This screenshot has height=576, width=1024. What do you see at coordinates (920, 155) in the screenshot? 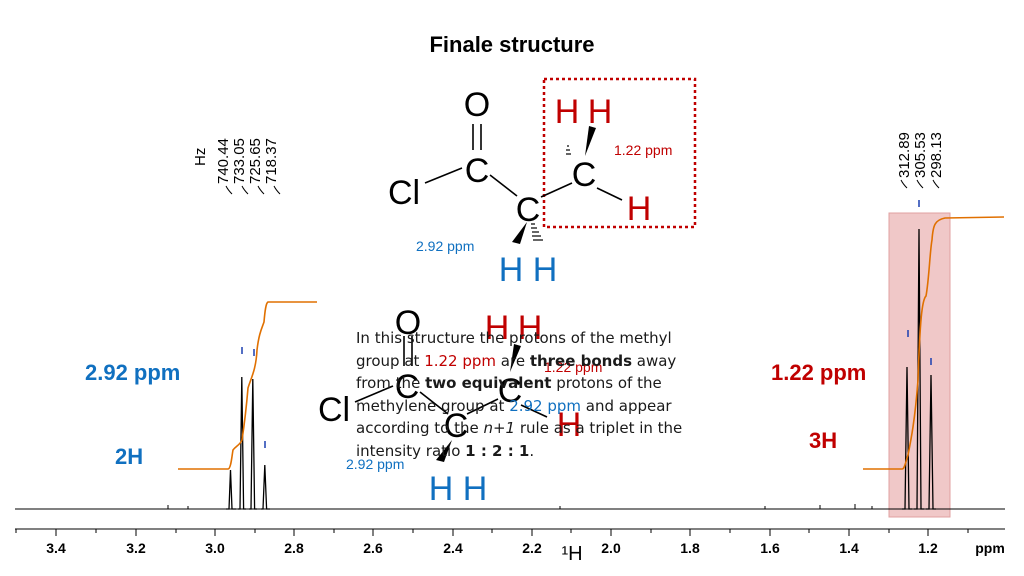
I see `peak-305-label: 305.53` at bounding box center [920, 155].